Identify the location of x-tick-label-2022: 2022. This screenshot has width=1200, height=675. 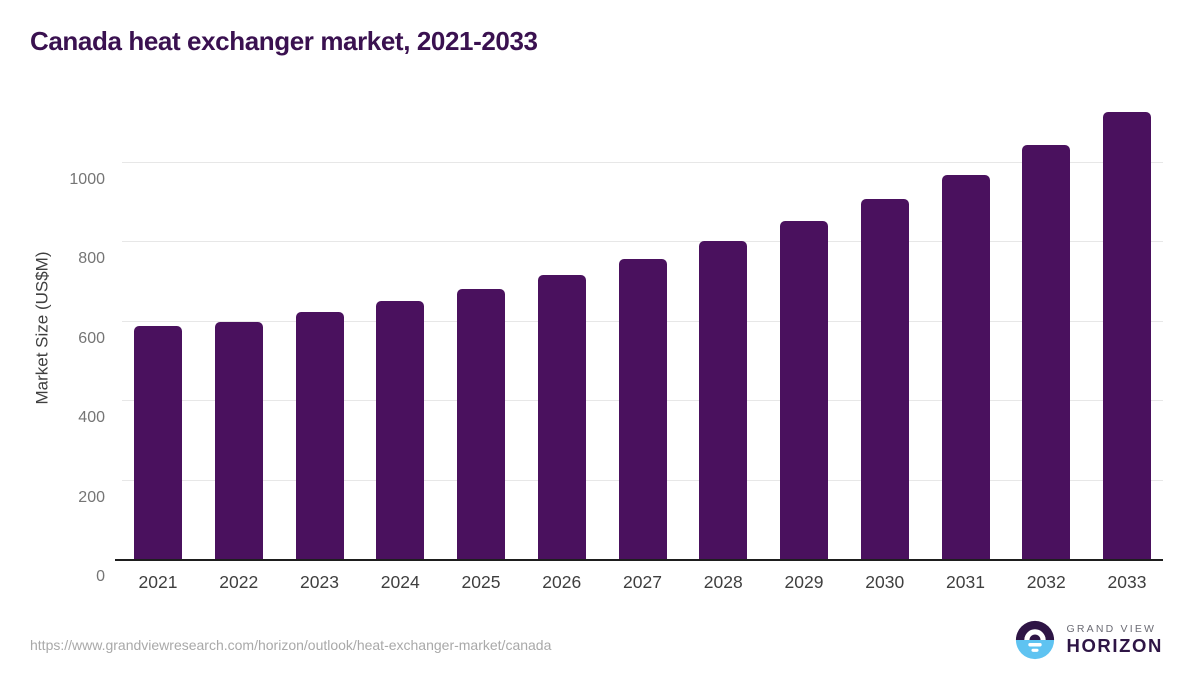
(239, 582).